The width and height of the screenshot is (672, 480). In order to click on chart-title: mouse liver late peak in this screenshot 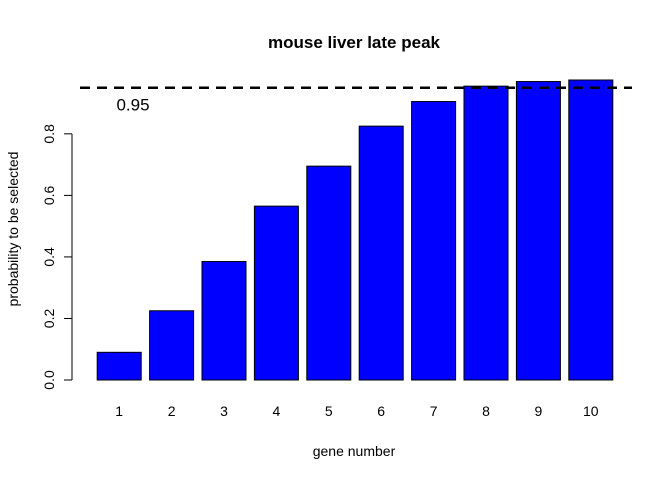, I will do `click(354, 42)`.